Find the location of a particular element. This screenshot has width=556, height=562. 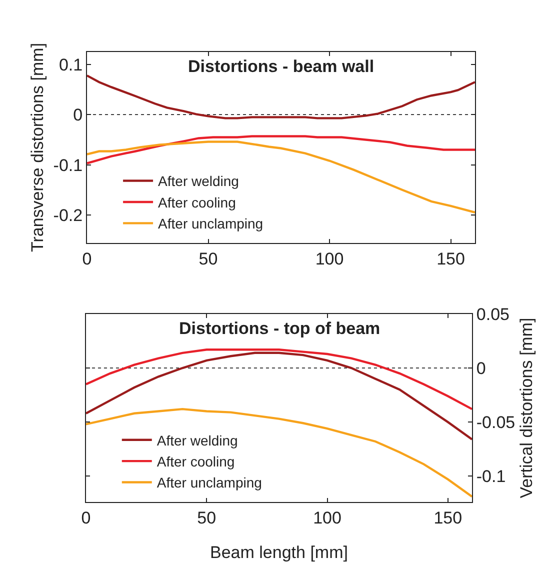

y2-tick-label: 0 is located at coordinates (481, 368).